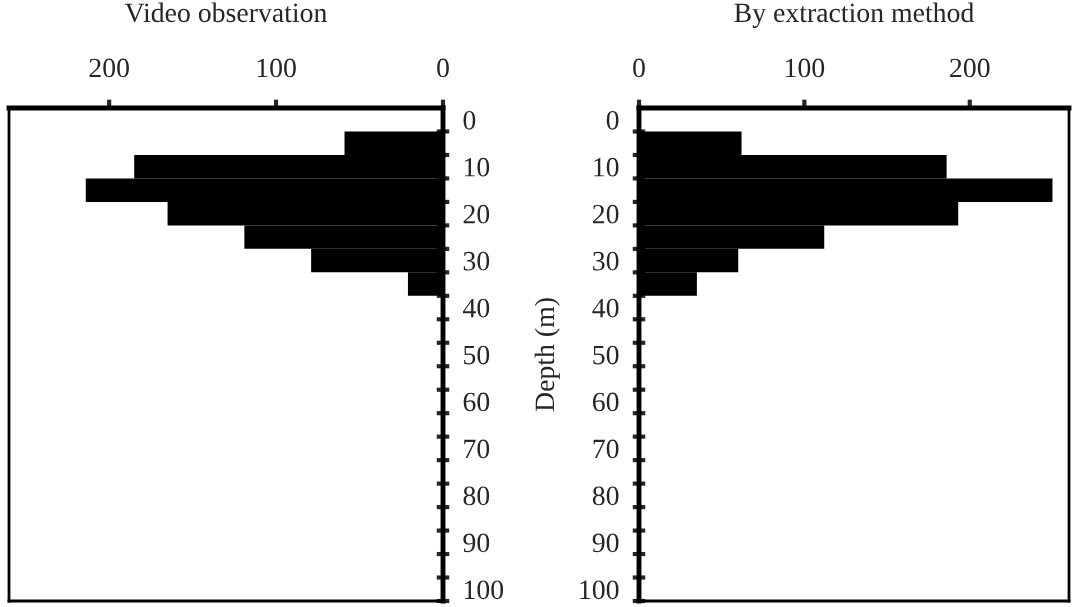 The height and width of the screenshot is (607, 1074). What do you see at coordinates (225, 12) in the screenshot?
I see `chart-title: Video observation` at bounding box center [225, 12].